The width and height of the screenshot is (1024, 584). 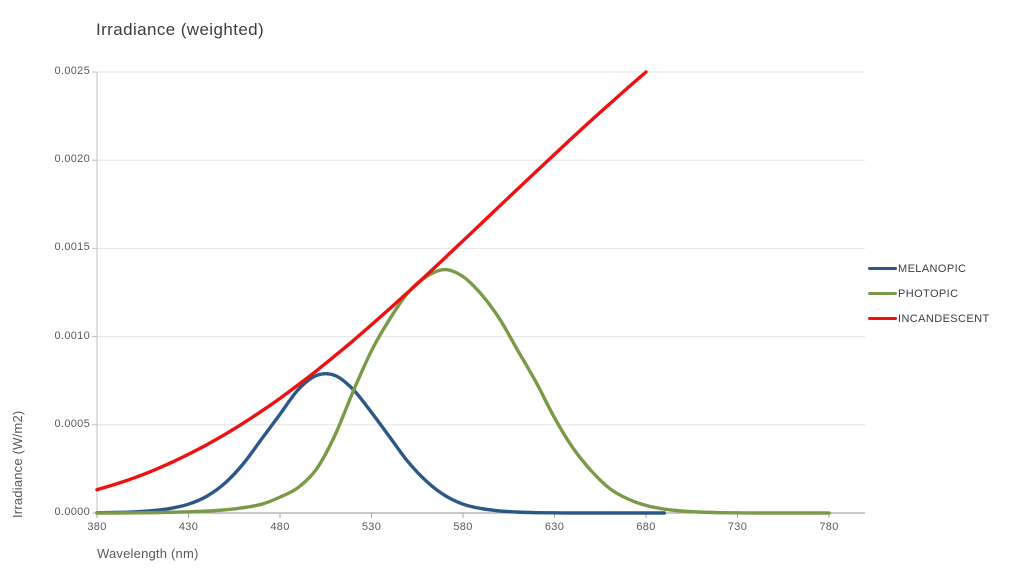 I want to click on x-tick-label: 780, so click(x=829, y=527).